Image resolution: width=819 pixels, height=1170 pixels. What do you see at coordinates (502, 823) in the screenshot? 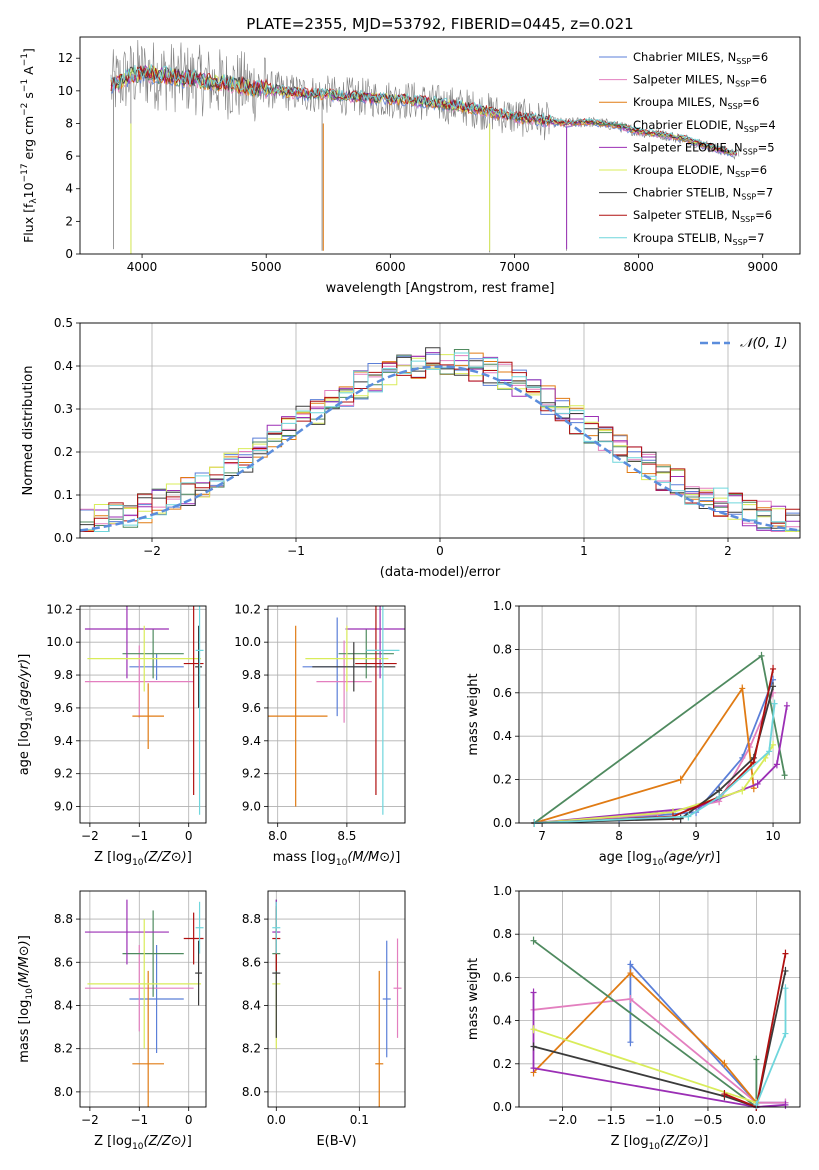
I see `y-tick-label: 0.0` at bounding box center [502, 823].